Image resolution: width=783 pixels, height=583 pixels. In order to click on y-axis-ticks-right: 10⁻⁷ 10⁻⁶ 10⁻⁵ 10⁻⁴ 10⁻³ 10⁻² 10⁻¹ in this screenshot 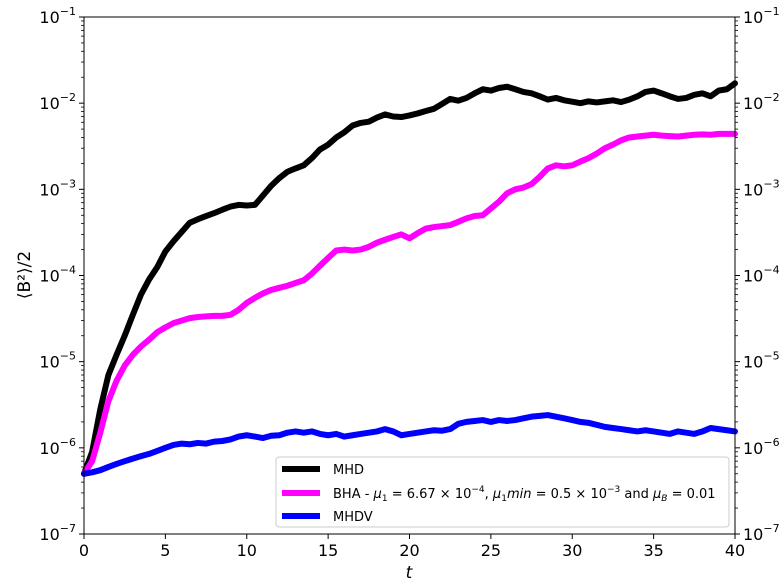, I will do `click(757, 274)`.